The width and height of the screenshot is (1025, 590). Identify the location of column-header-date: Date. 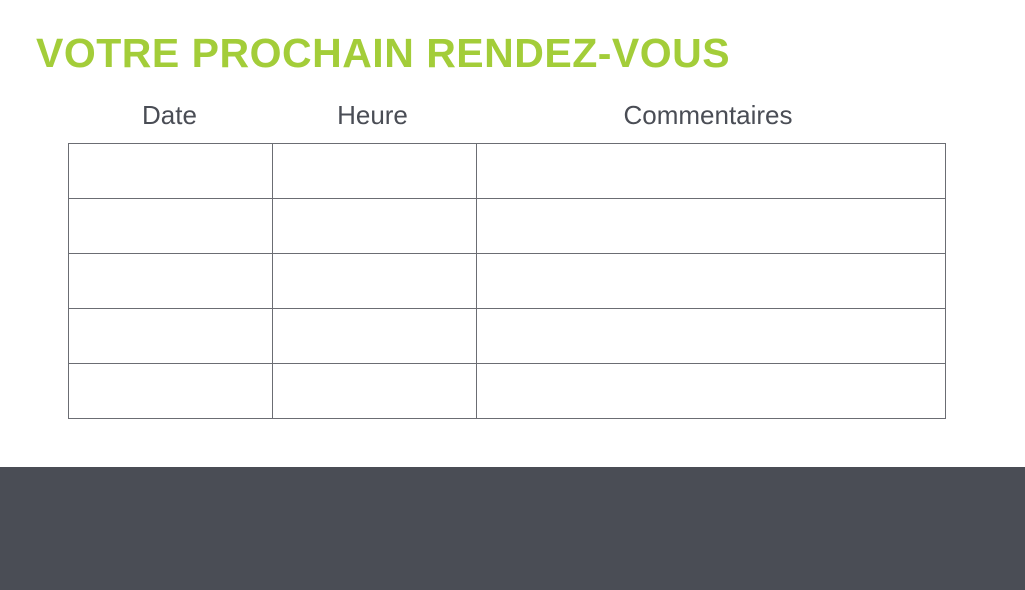
(169, 115).